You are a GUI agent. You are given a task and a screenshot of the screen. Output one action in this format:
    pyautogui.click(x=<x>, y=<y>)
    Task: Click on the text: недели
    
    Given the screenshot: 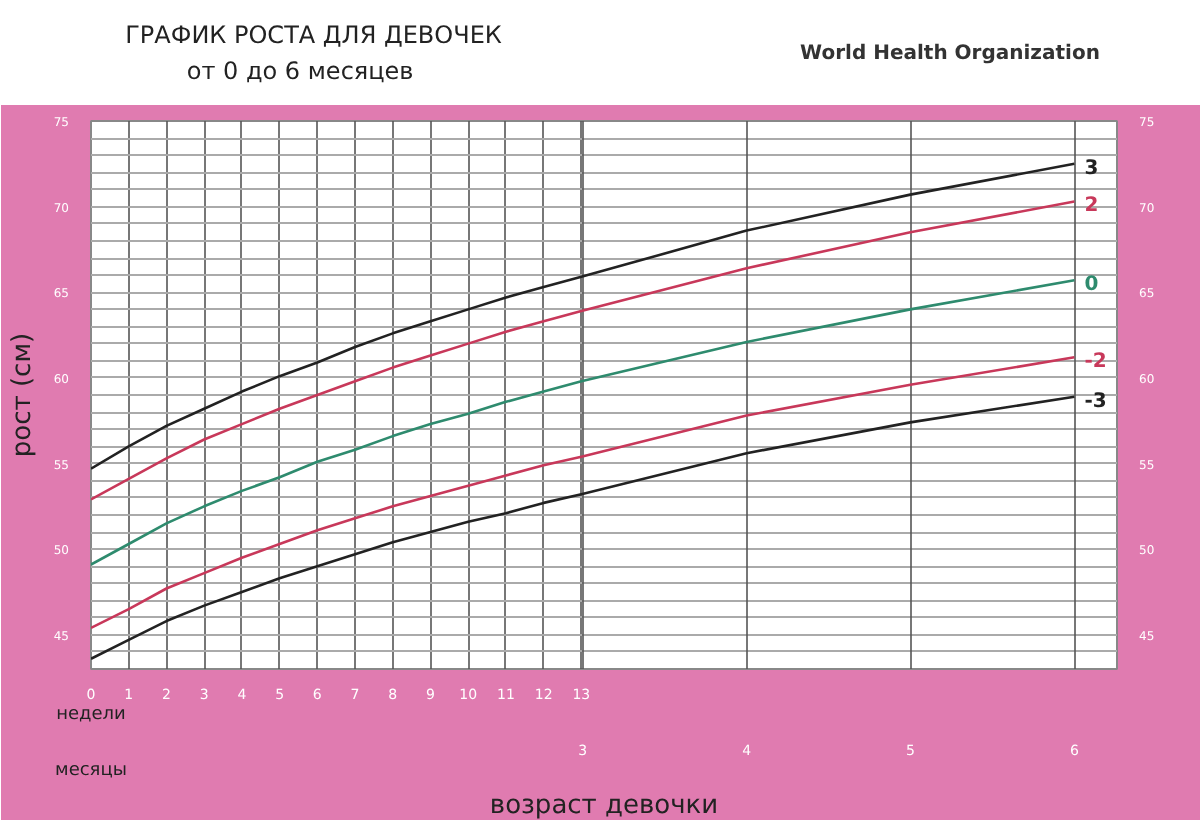 What is the action you would take?
    pyautogui.click(x=91, y=715)
    